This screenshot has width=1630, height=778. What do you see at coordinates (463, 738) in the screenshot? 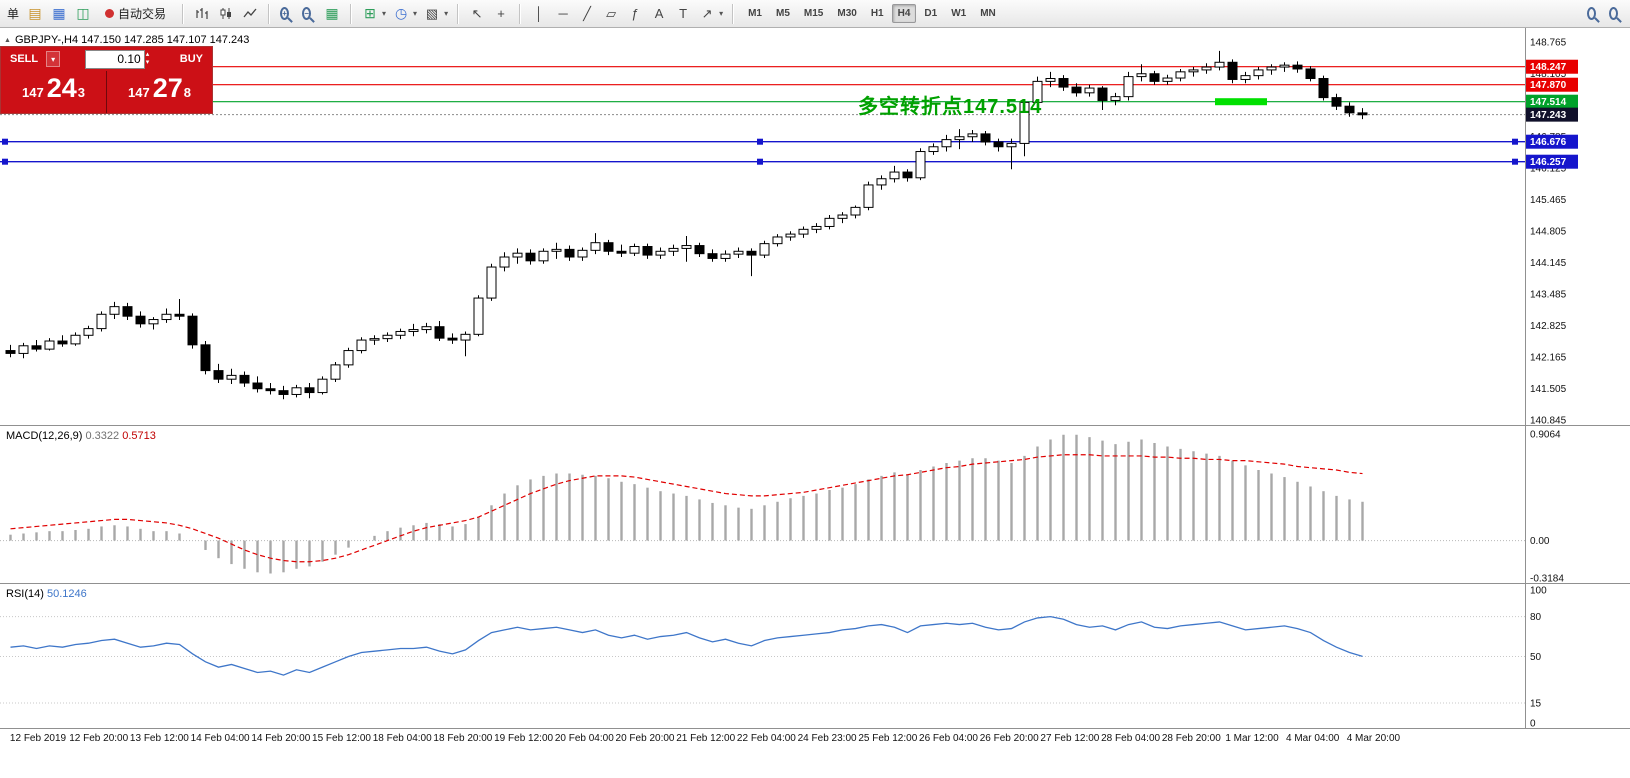
I see `time-label: 18 Feb 20:00` at bounding box center [463, 738].